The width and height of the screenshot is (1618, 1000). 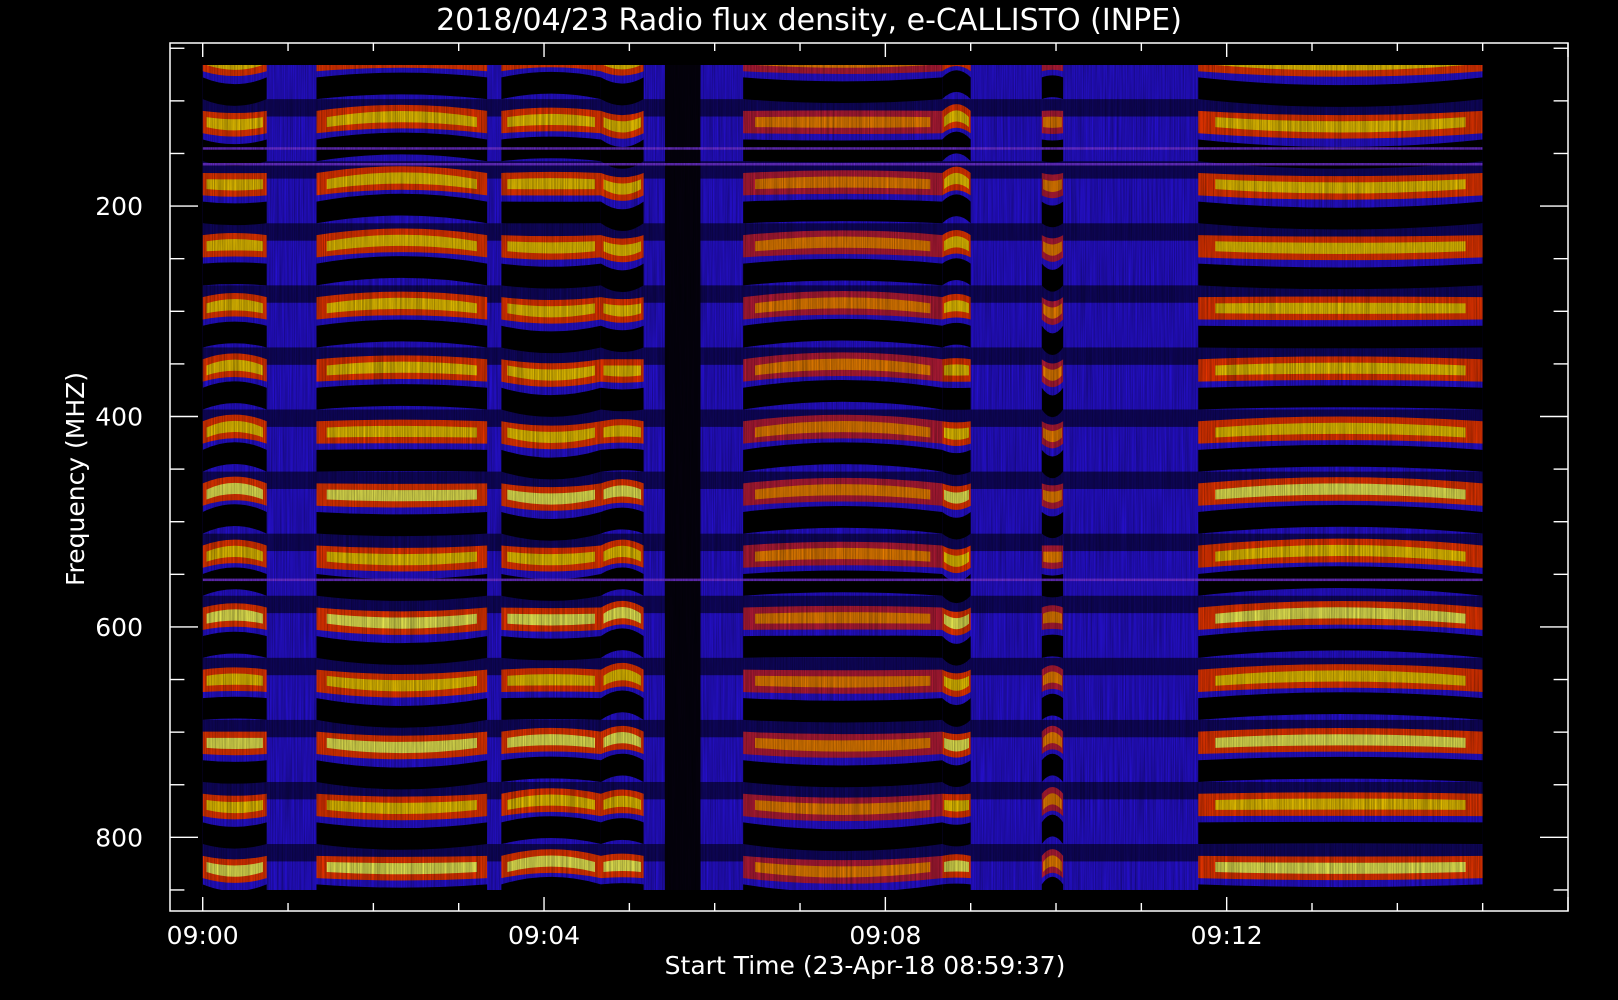 I want to click on x-tick-label: 09:12, so click(x=1227, y=935).